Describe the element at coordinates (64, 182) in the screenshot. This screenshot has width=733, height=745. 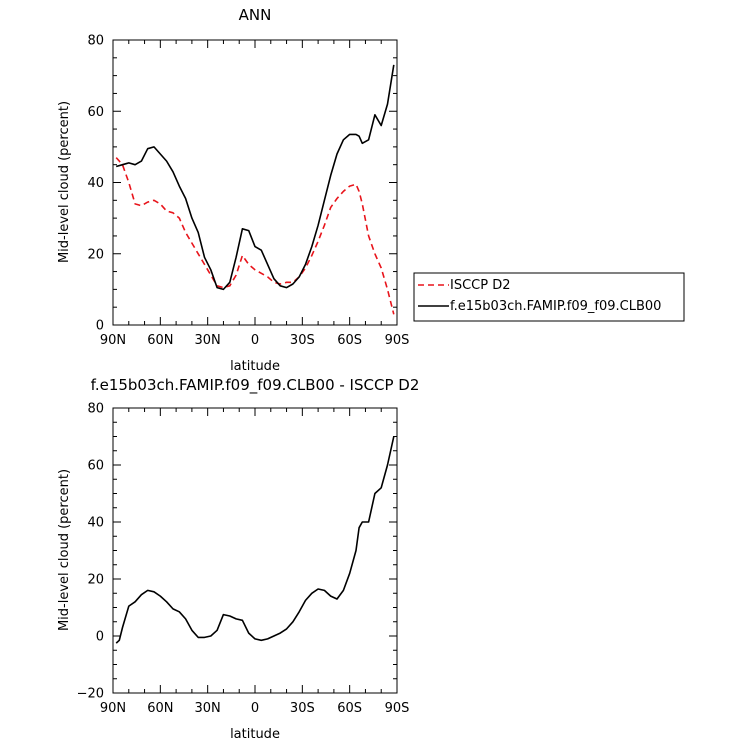
I see `top-y-axis-label: Mid-level cloud (percent)` at that location.